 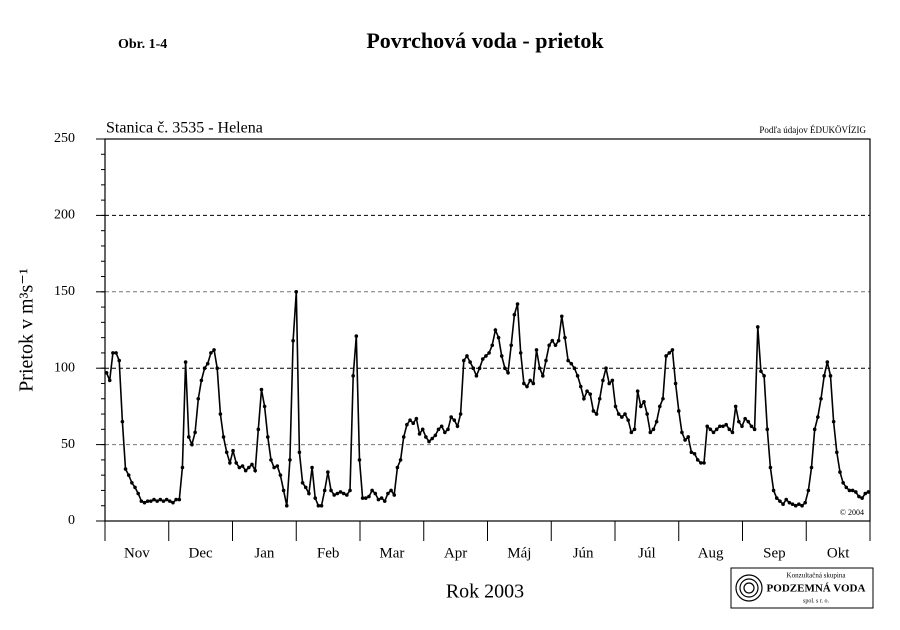 What do you see at coordinates (328, 553) in the screenshot?
I see `x-tick-label: Feb` at bounding box center [328, 553].